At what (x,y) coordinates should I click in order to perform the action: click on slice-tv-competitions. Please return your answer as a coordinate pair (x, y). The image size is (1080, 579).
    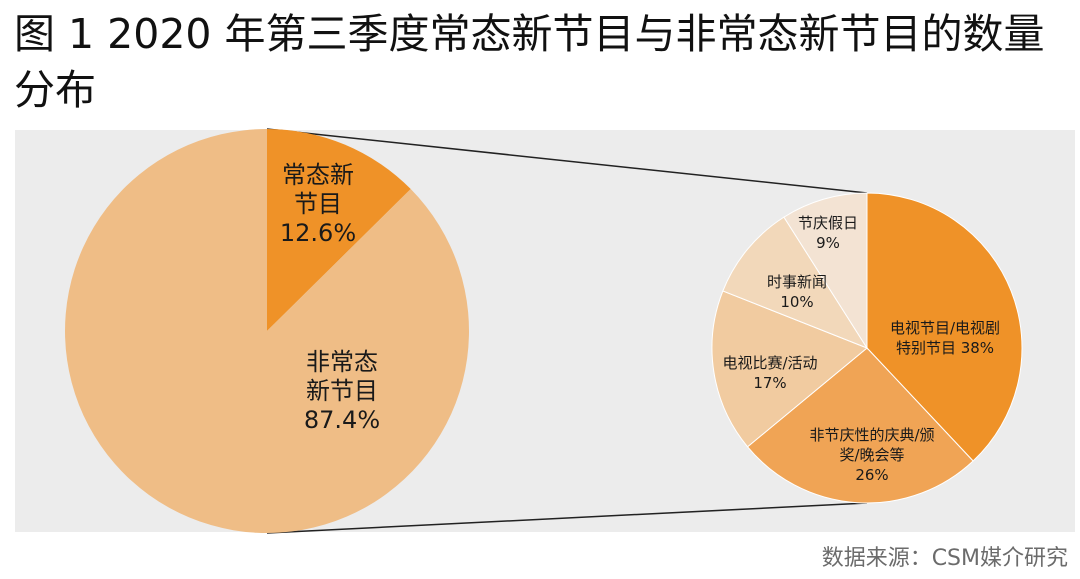
    Looking at the image, I should click on (789, 369).